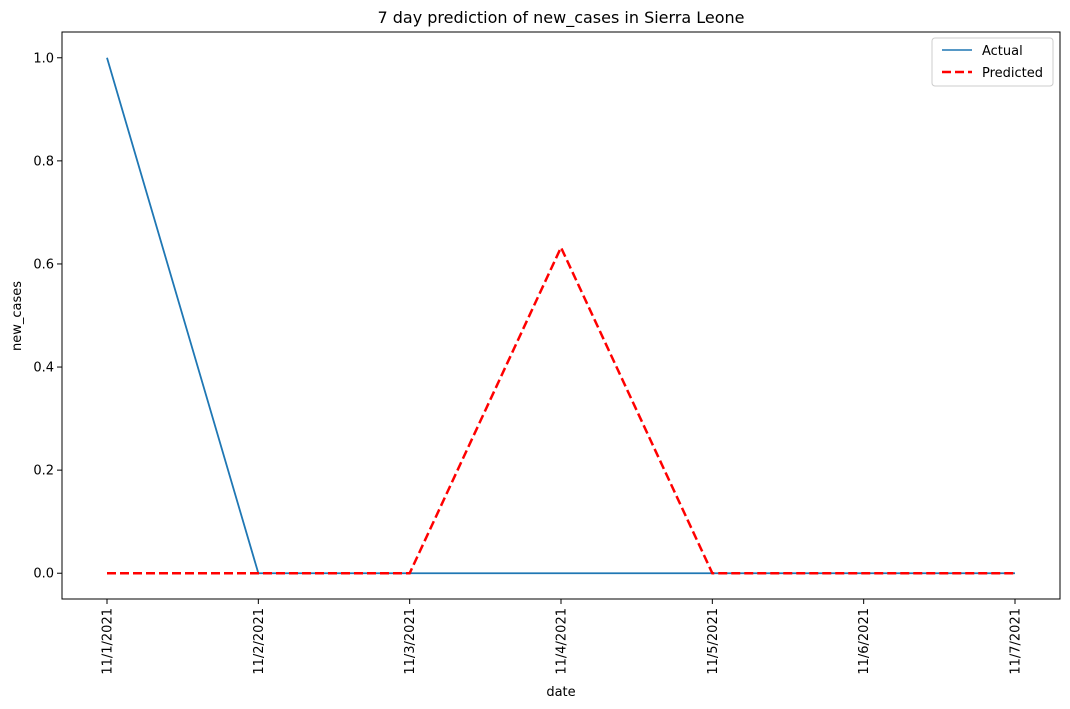 Image resolution: width=1070 pixels, height=709 pixels. Describe the element at coordinates (1012, 73) in the screenshot. I see `legend-label-predicted: Predicted` at that location.